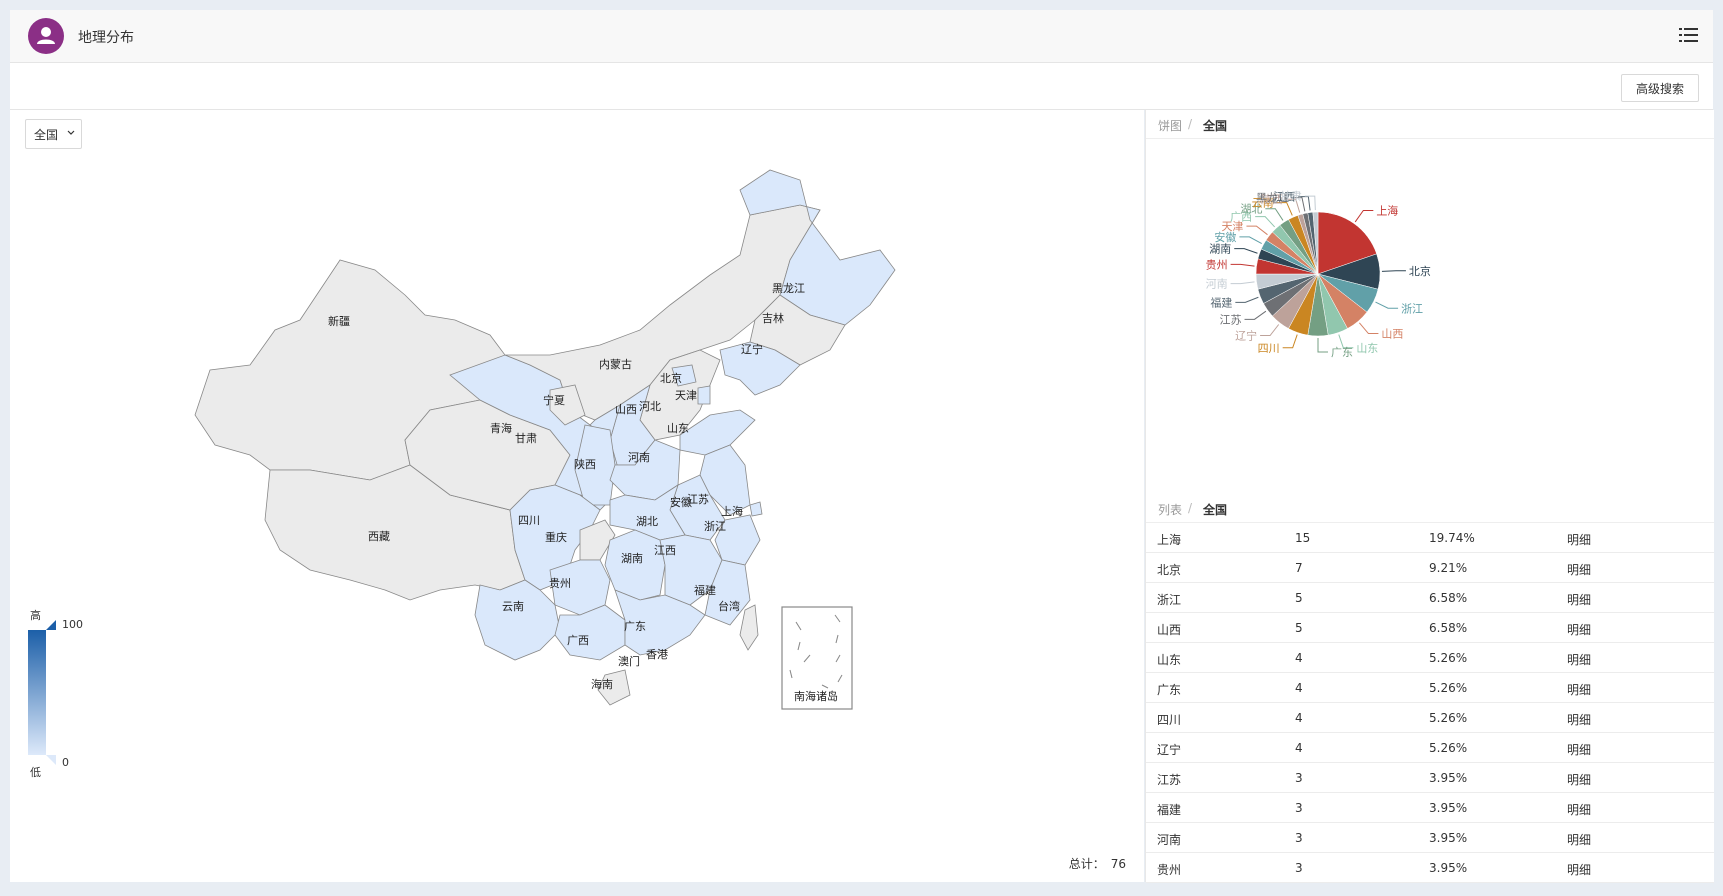  Describe the element at coordinates (55, 693) in the screenshot. I see `color-legend: 高 100 0 低` at that location.